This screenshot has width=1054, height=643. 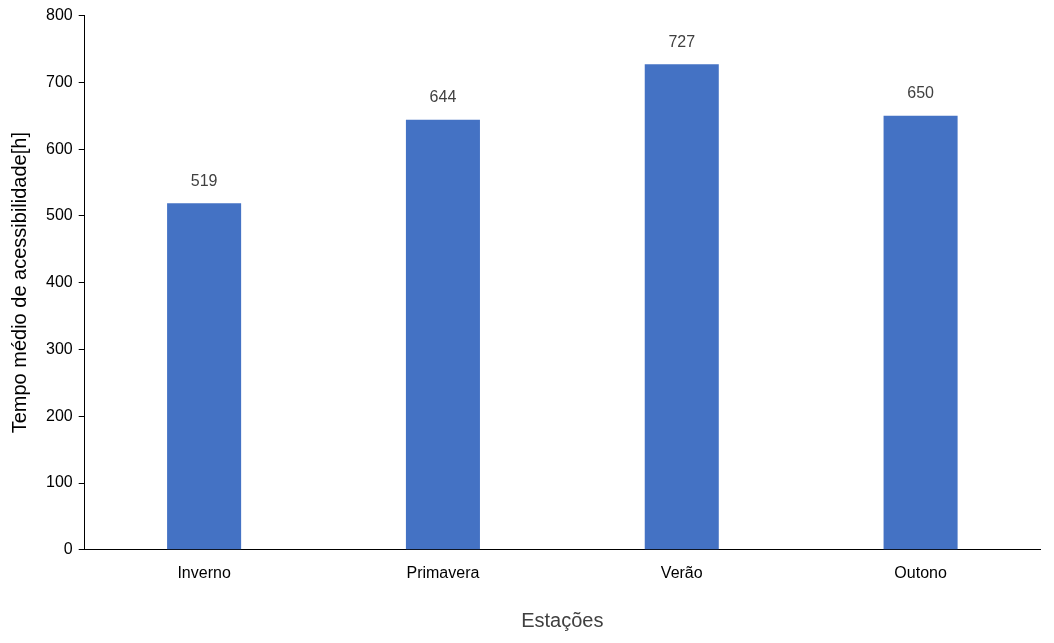 What do you see at coordinates (59, 348) in the screenshot?
I see `y-tick-label: 300` at bounding box center [59, 348].